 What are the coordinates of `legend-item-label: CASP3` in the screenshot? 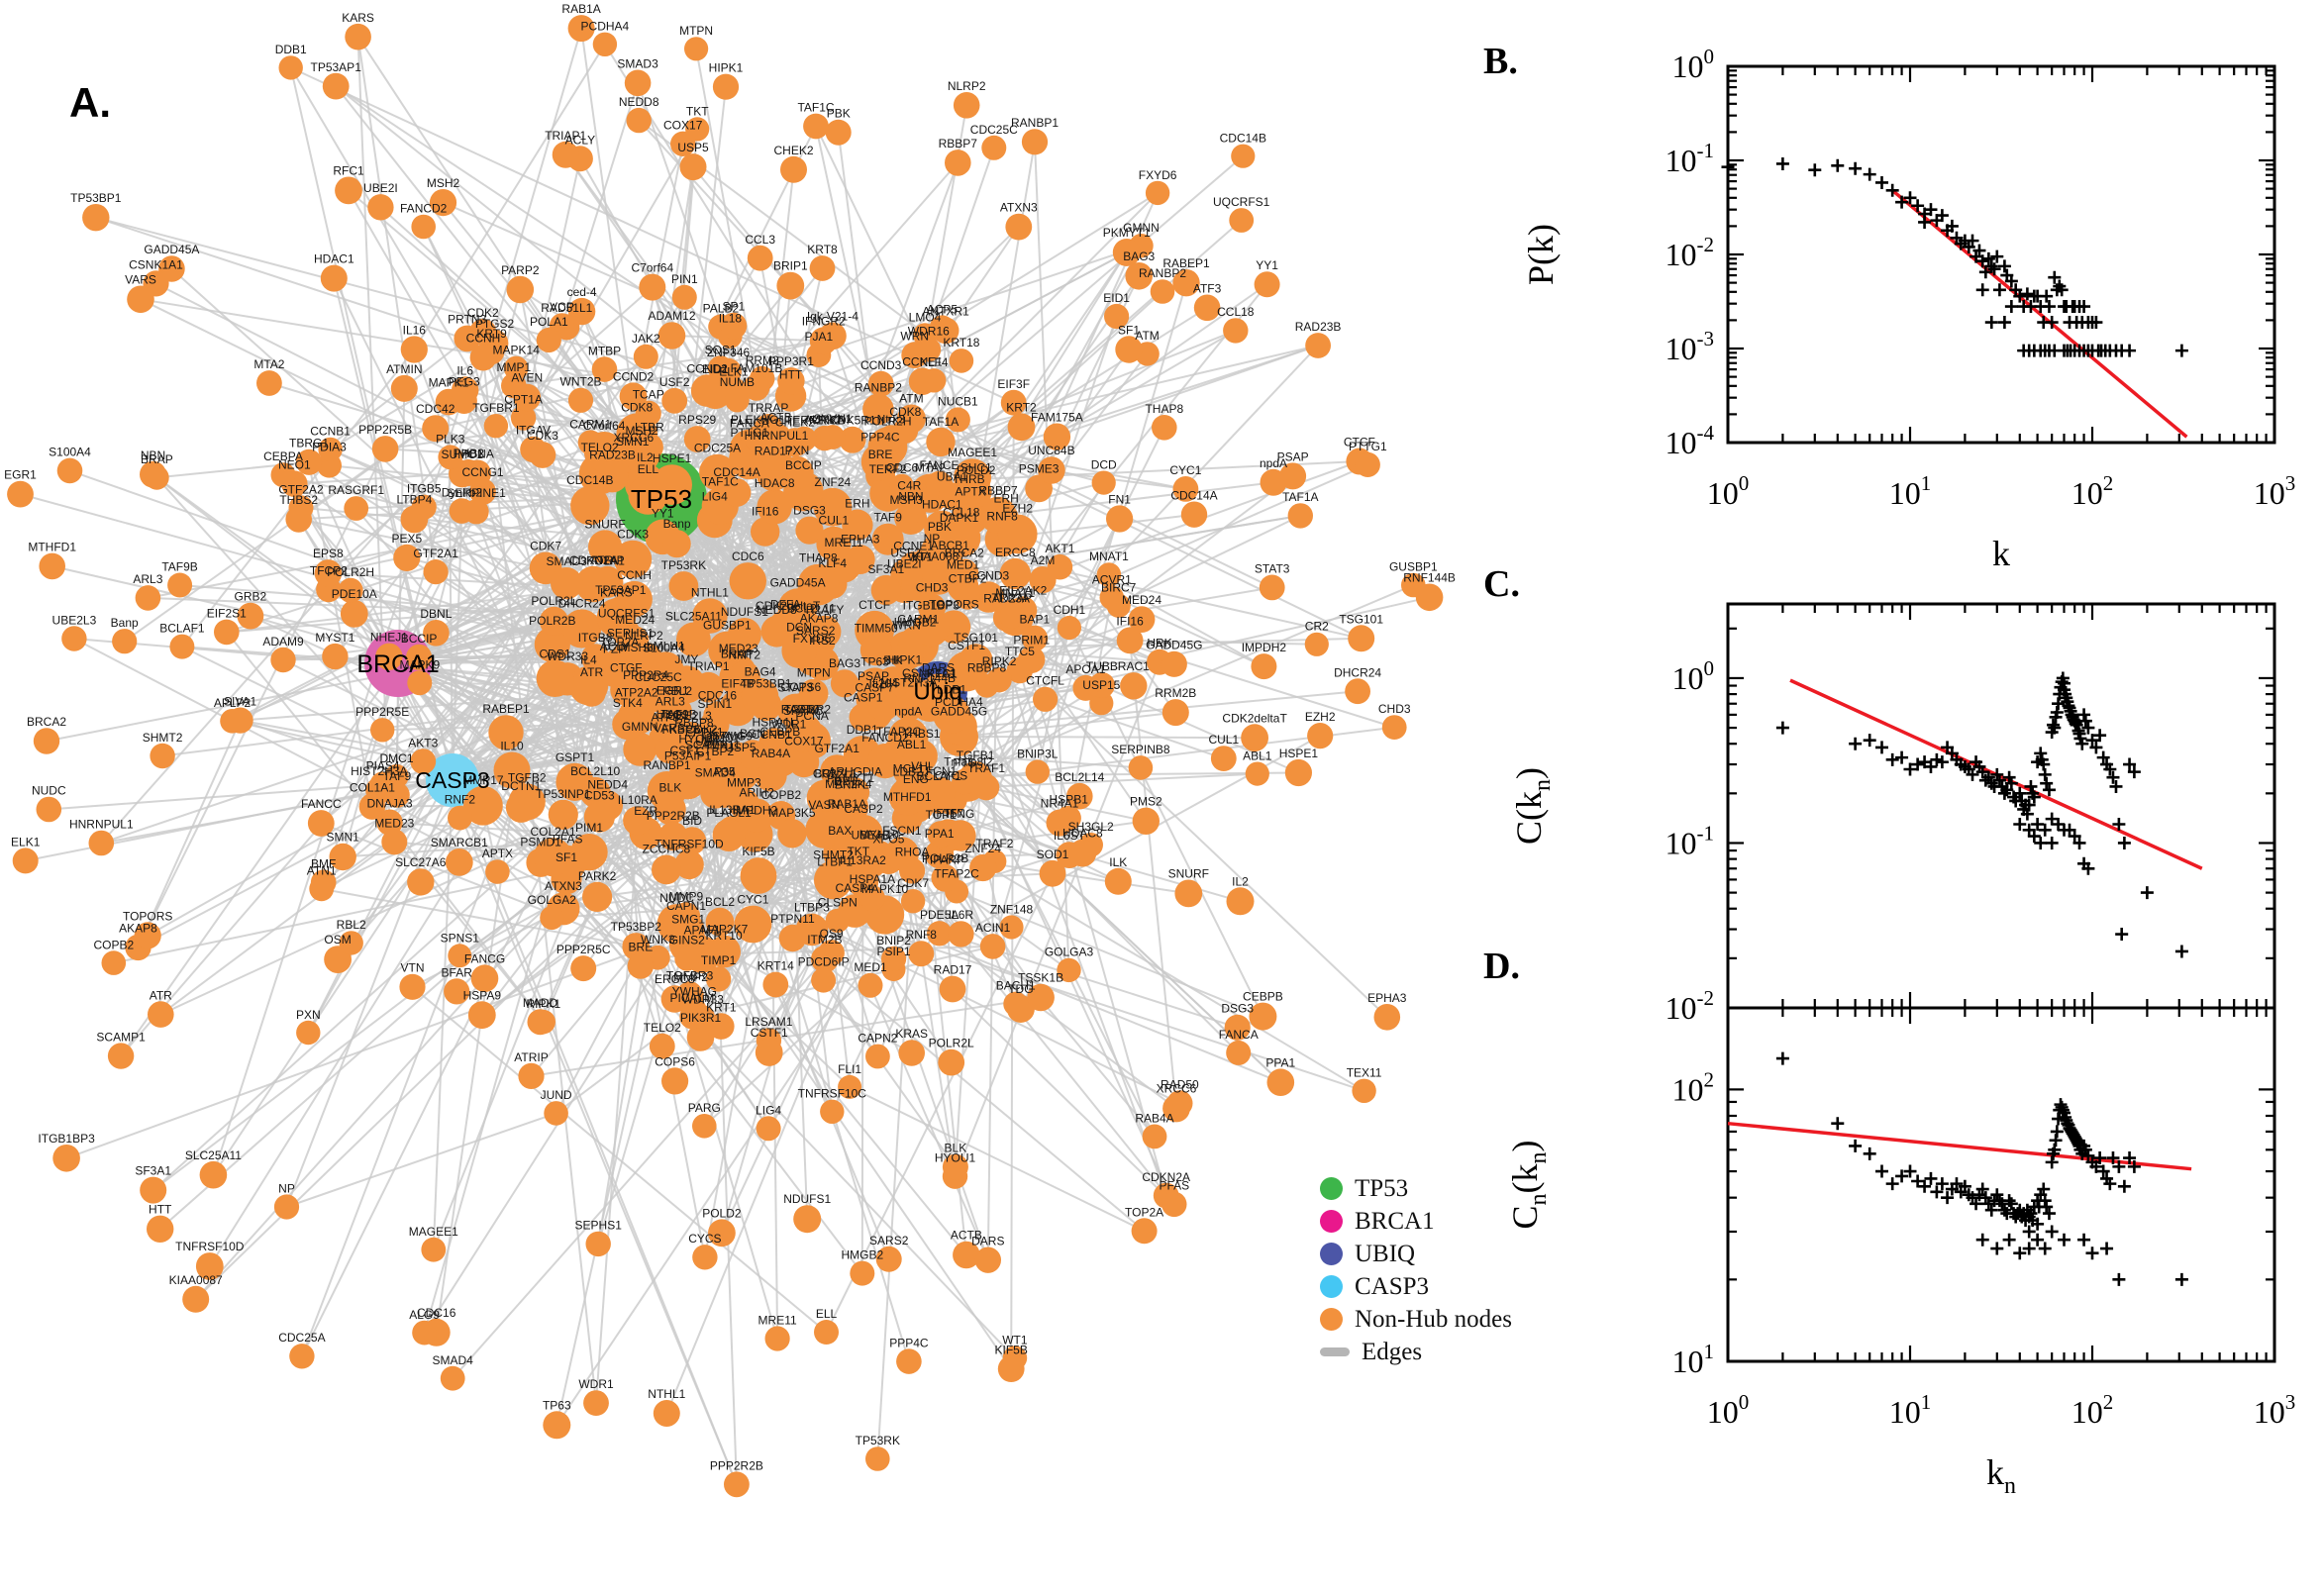 It's located at (1392, 1286).